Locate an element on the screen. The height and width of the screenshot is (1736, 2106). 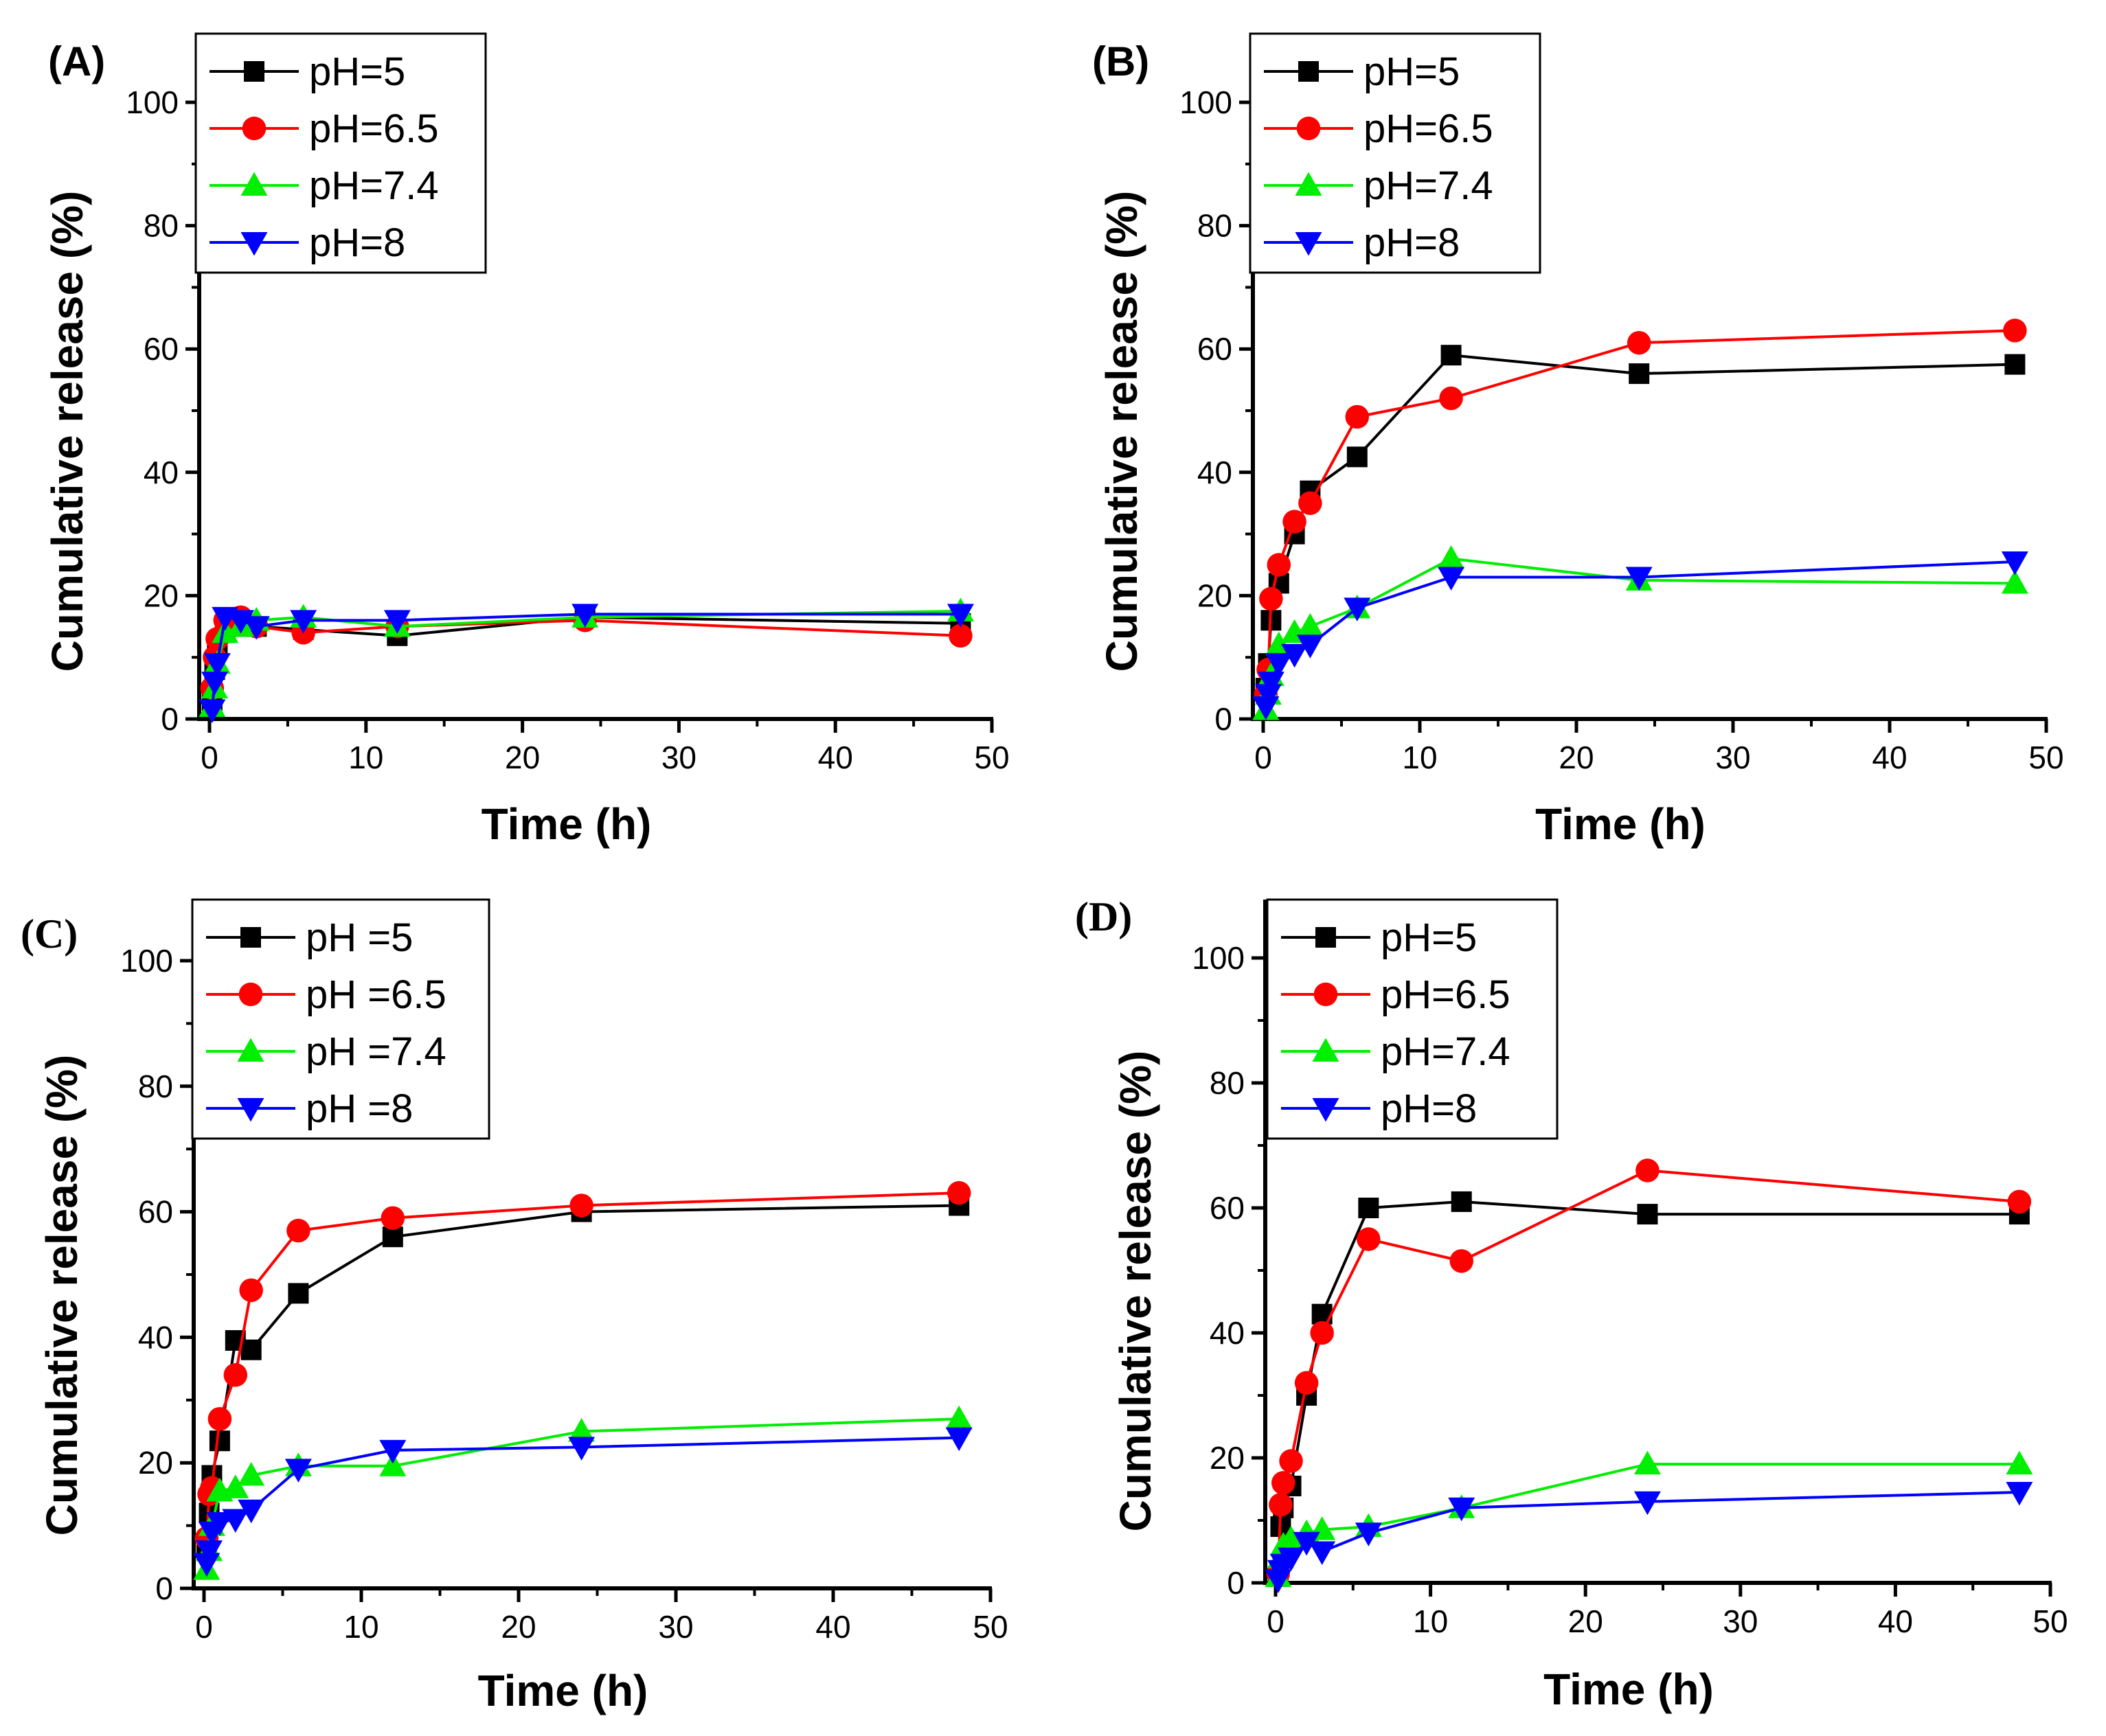
legend-label: pH =6.5 is located at coordinates (376, 994).